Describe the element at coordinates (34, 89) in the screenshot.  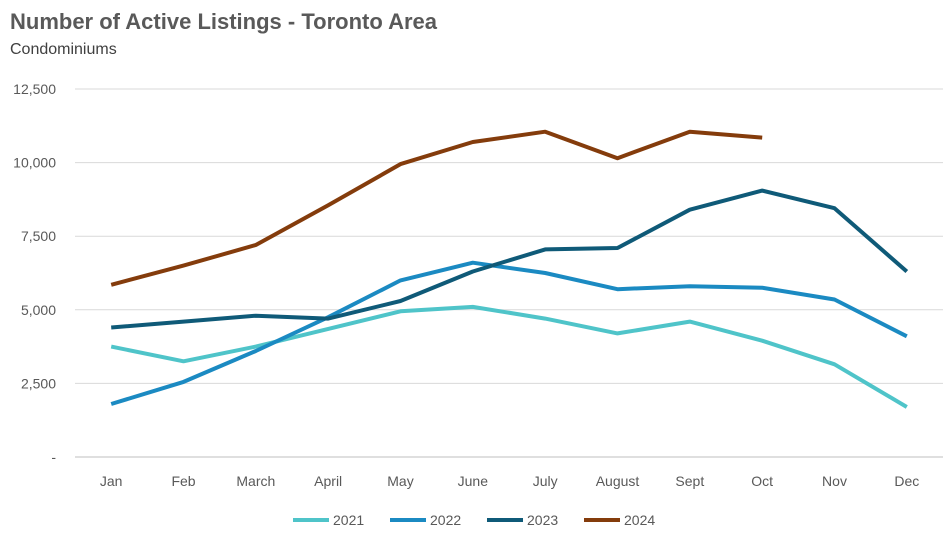
I see `y-tick-label: 12,500` at that location.